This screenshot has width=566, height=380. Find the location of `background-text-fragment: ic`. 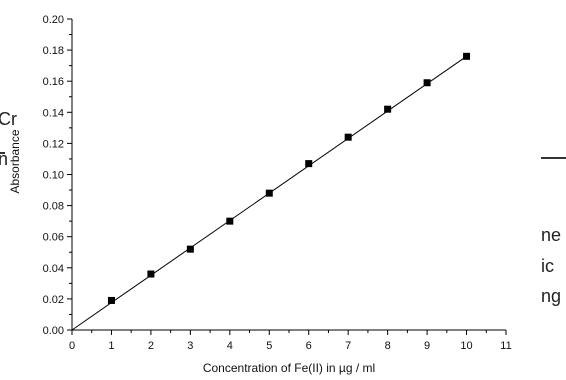

background-text-fragment: ic is located at coordinates (547, 266).